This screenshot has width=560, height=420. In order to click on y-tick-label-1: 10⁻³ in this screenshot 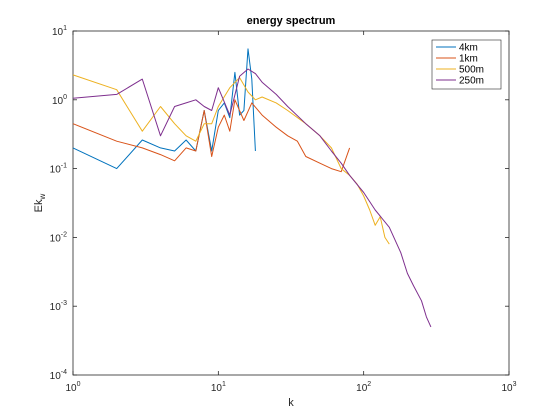, I will do `click(58, 306)`.